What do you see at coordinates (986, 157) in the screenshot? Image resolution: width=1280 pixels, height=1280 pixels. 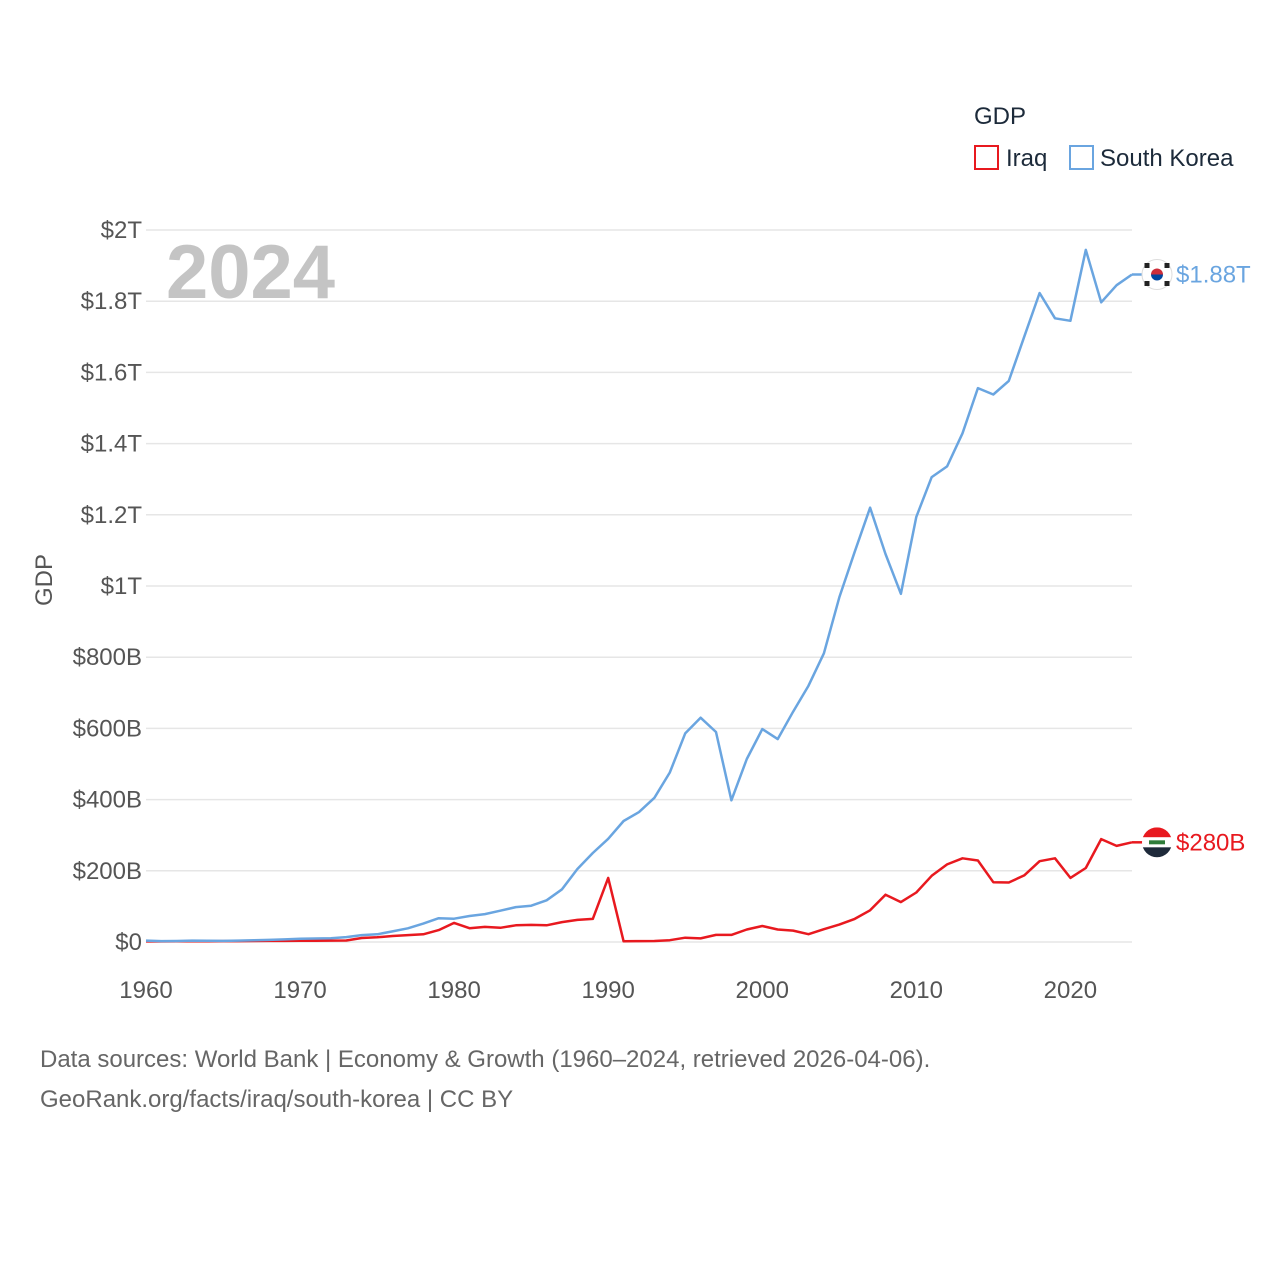 I see `legend-swatch-iraq` at bounding box center [986, 157].